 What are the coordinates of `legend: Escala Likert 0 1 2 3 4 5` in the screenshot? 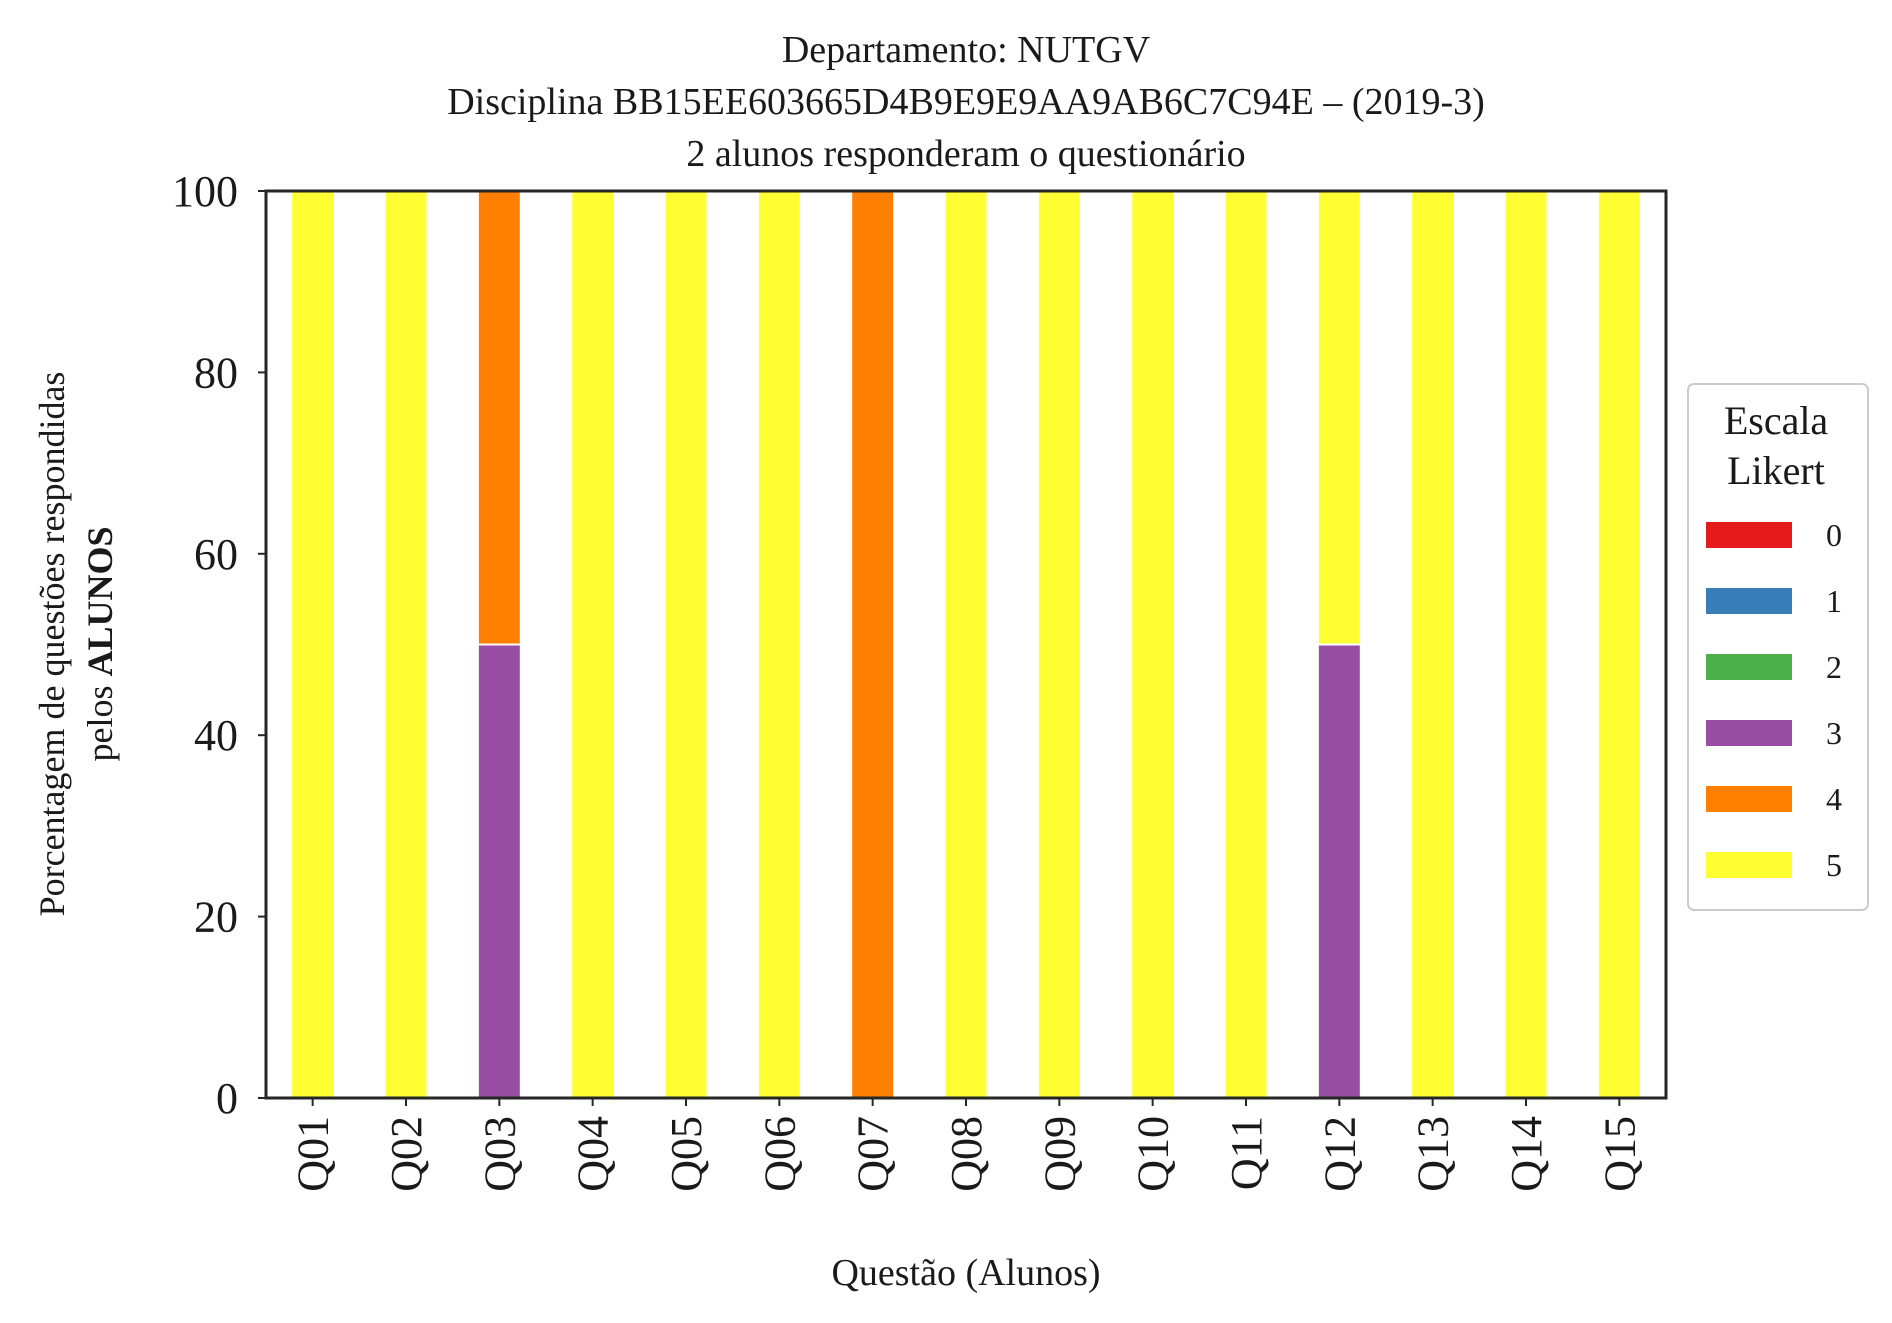 It's located at (1778, 647).